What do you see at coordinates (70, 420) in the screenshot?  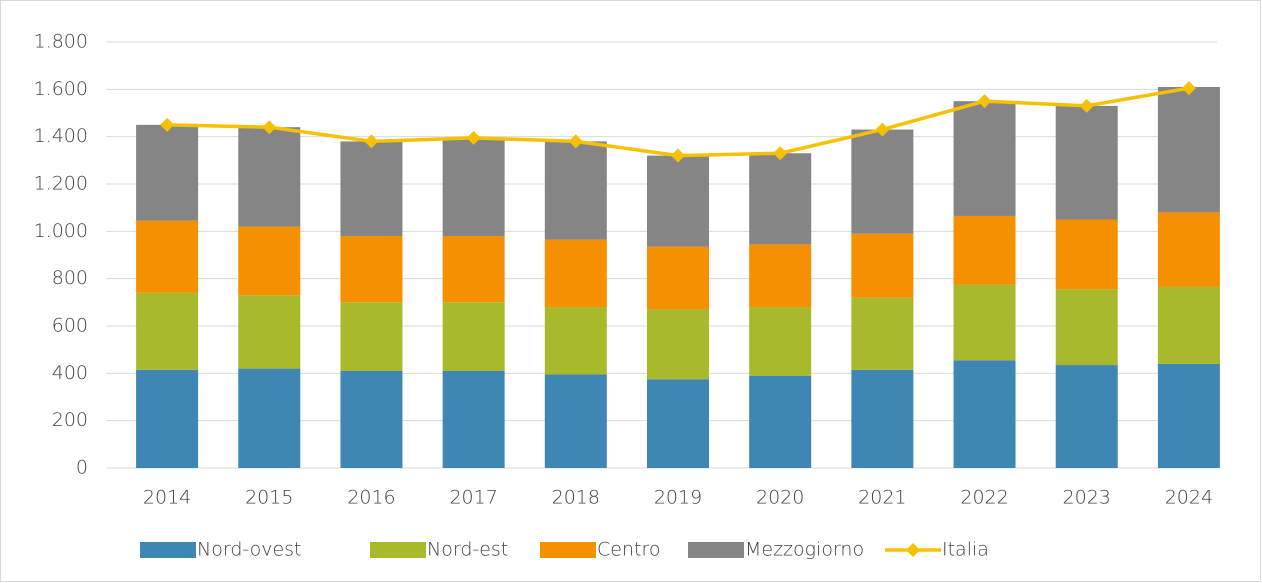 I see `y-tick-label: 200` at bounding box center [70, 420].